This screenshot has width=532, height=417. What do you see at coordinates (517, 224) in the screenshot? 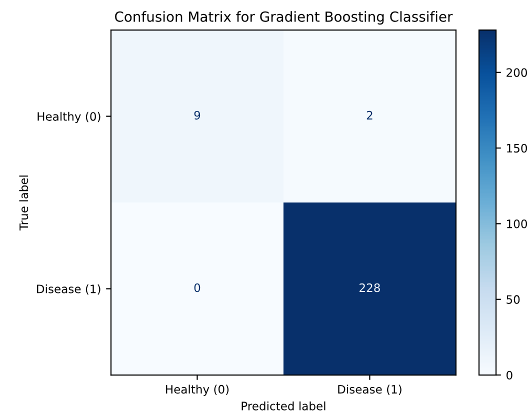
I see `color-bar-label: 100` at bounding box center [517, 224].